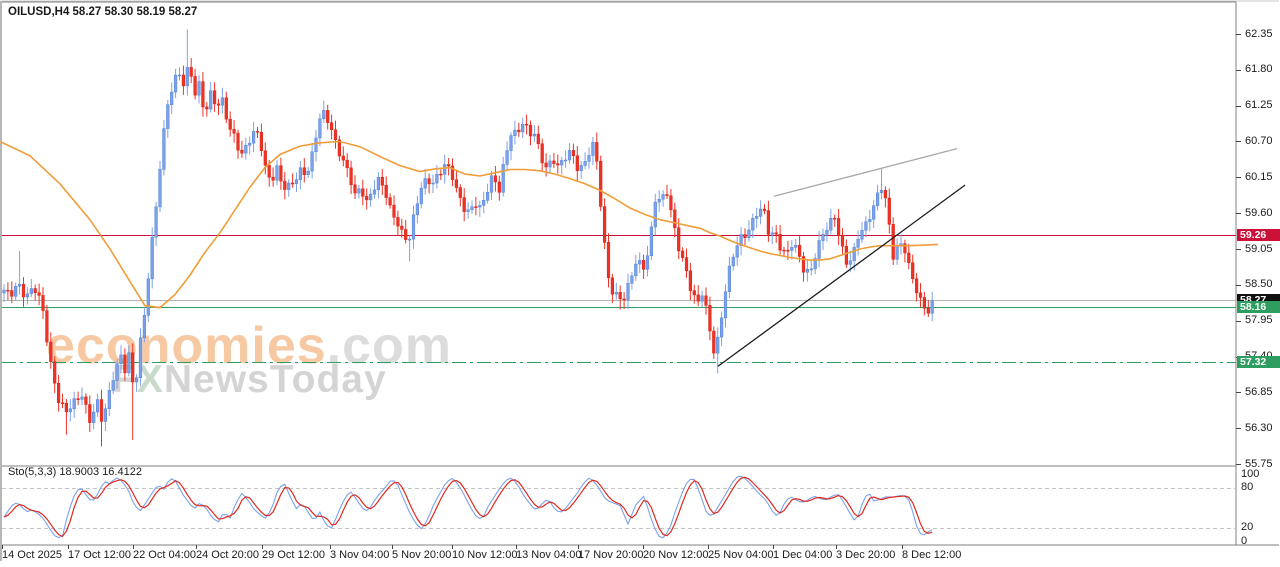 The height and width of the screenshot is (567, 1280). I want to click on chart-title: OILUSD,H4 58.27 58.30 58.19 58.27, so click(103, 12).